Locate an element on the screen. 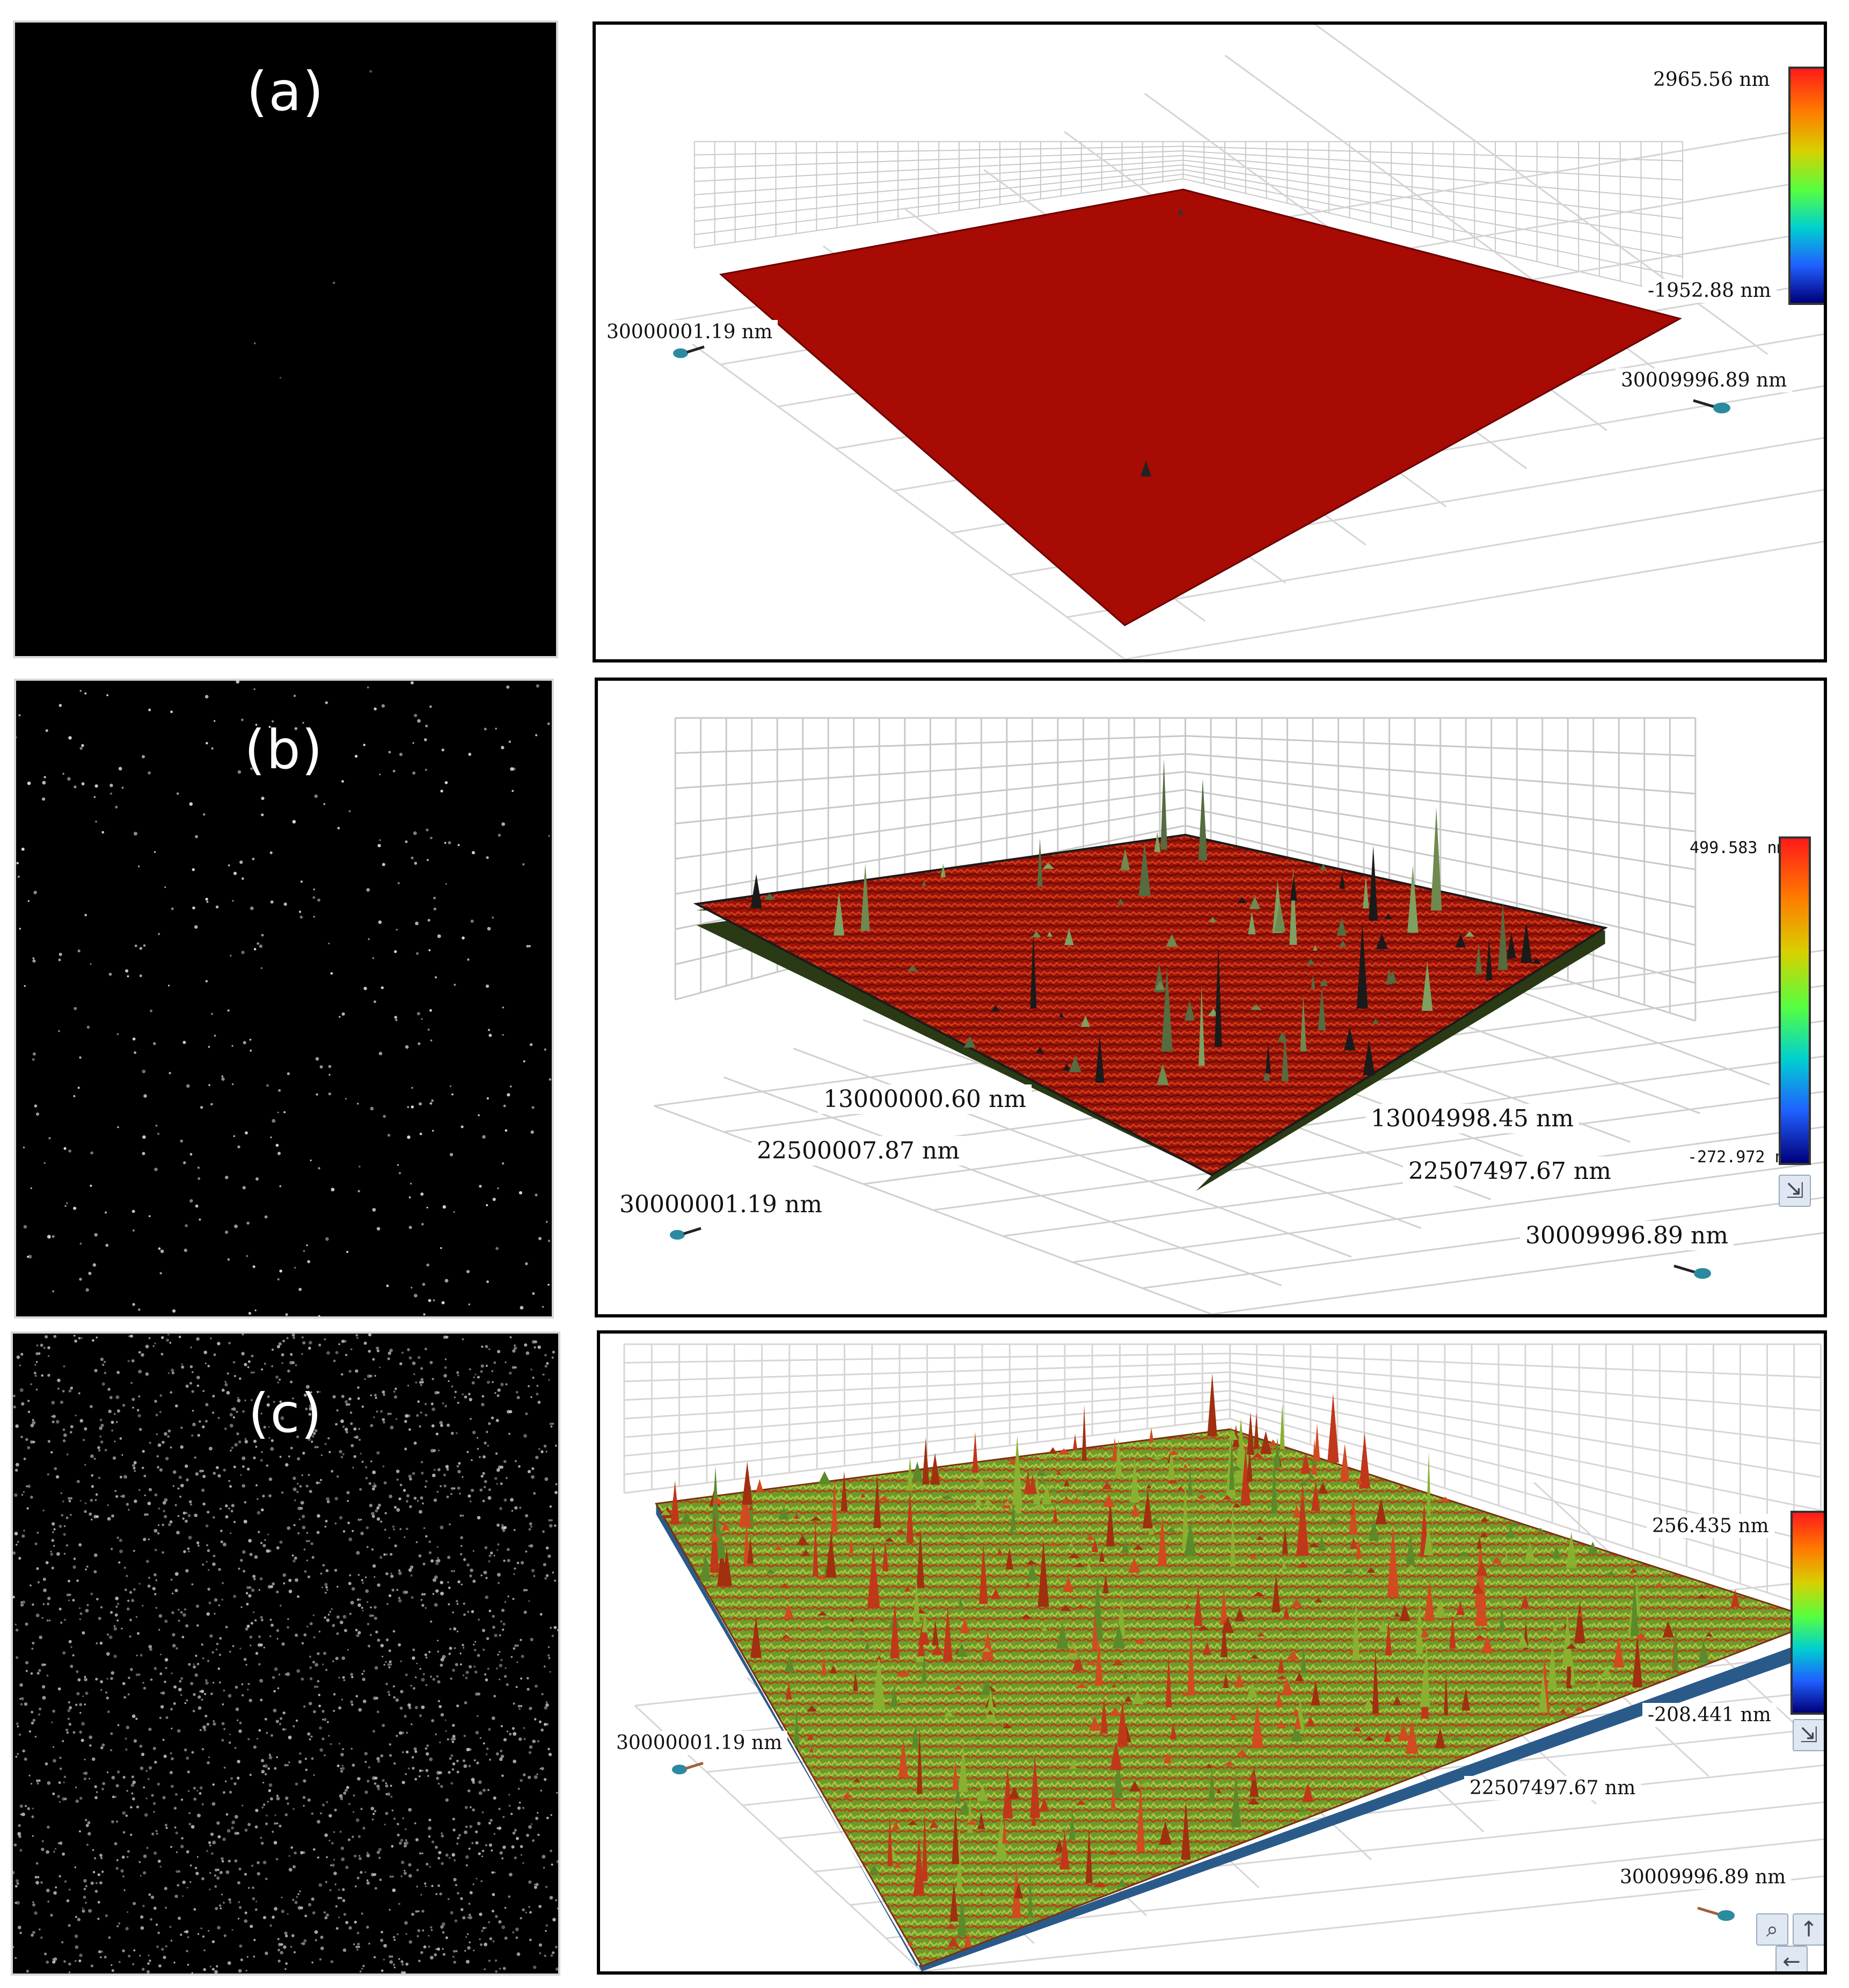 This screenshot has height=1988, width=1849. left-arrow-icon: ← is located at coordinates (1791, 1959).